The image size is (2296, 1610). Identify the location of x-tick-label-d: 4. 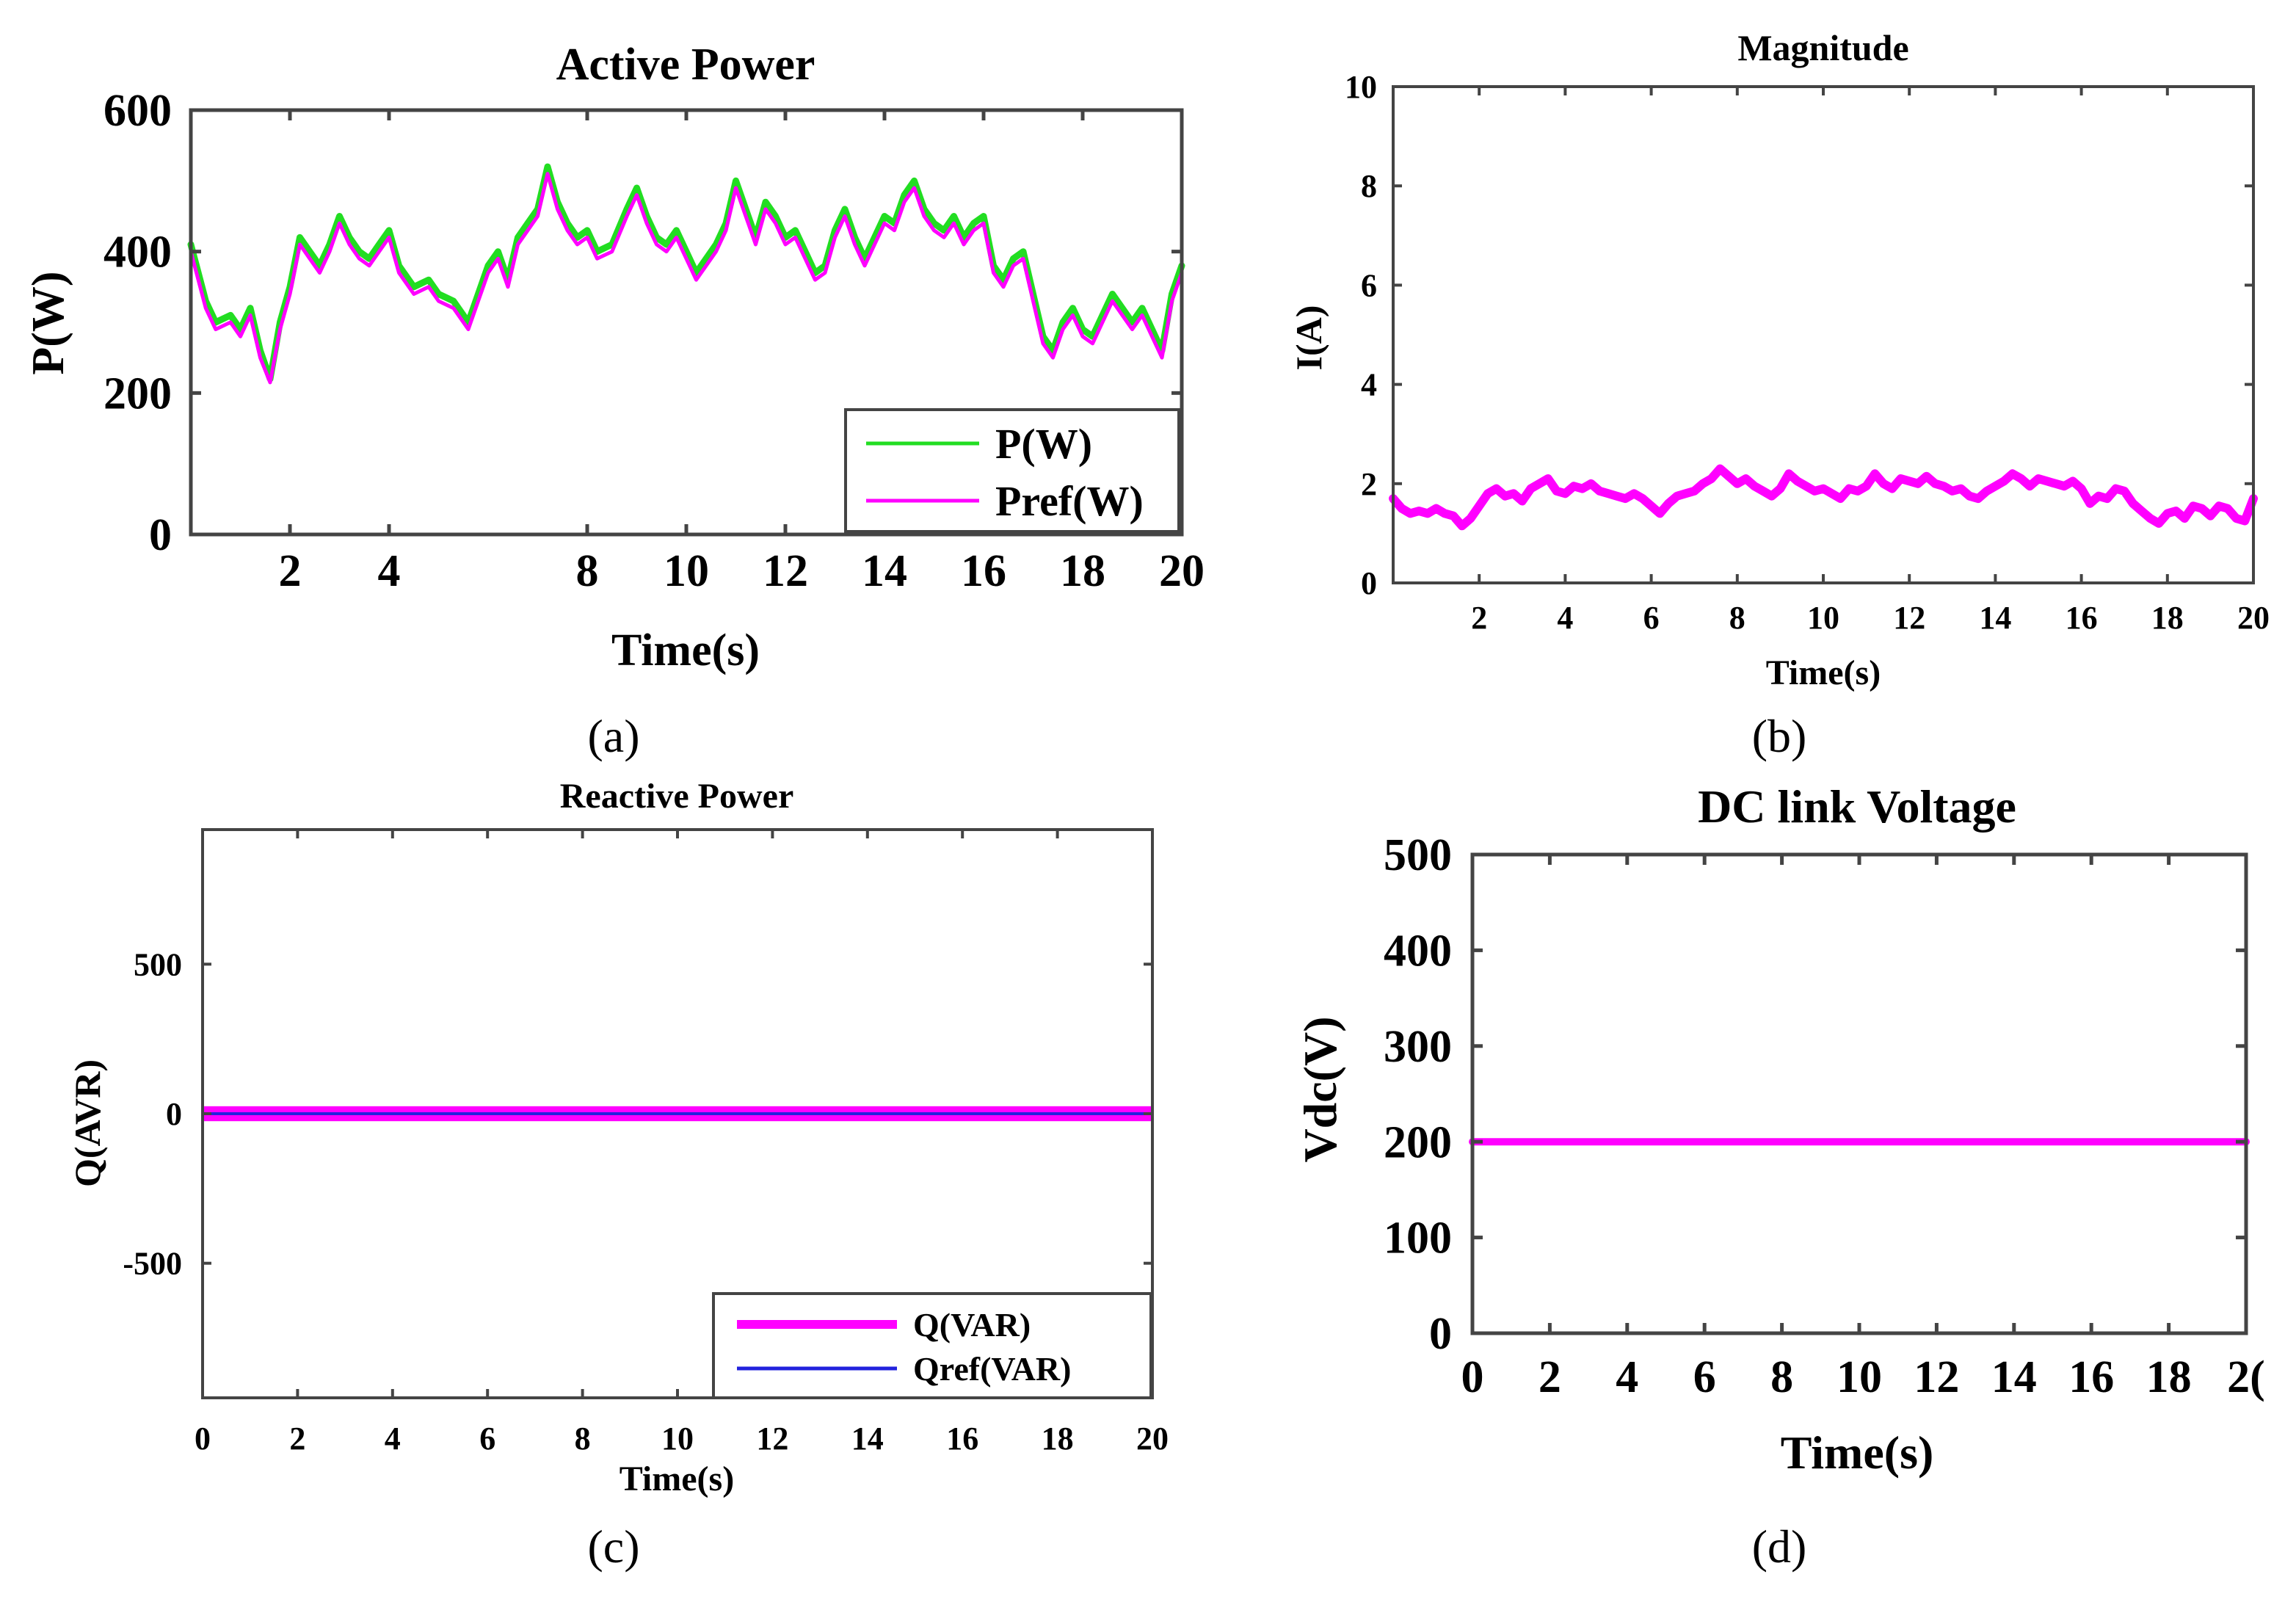
(1627, 1377).